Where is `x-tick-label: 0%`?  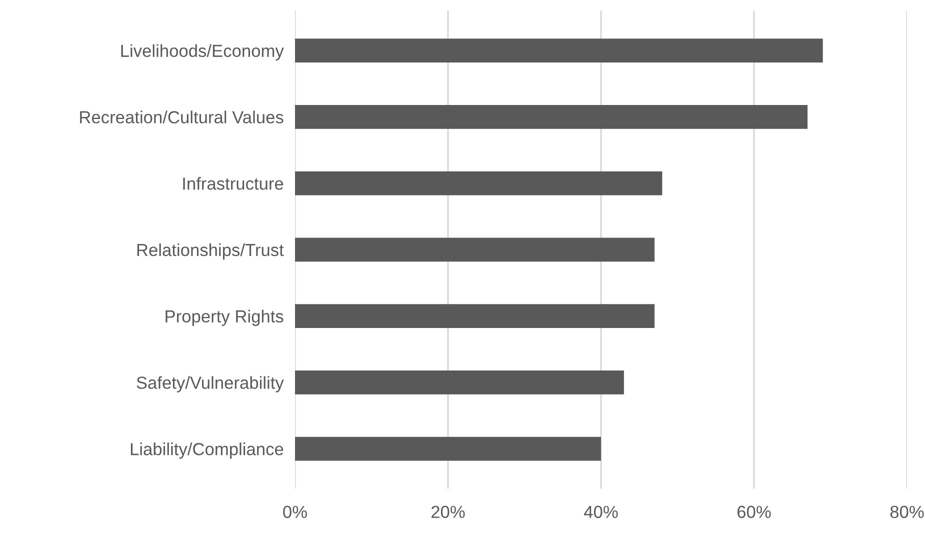 x-tick-label: 0% is located at coordinates (295, 512).